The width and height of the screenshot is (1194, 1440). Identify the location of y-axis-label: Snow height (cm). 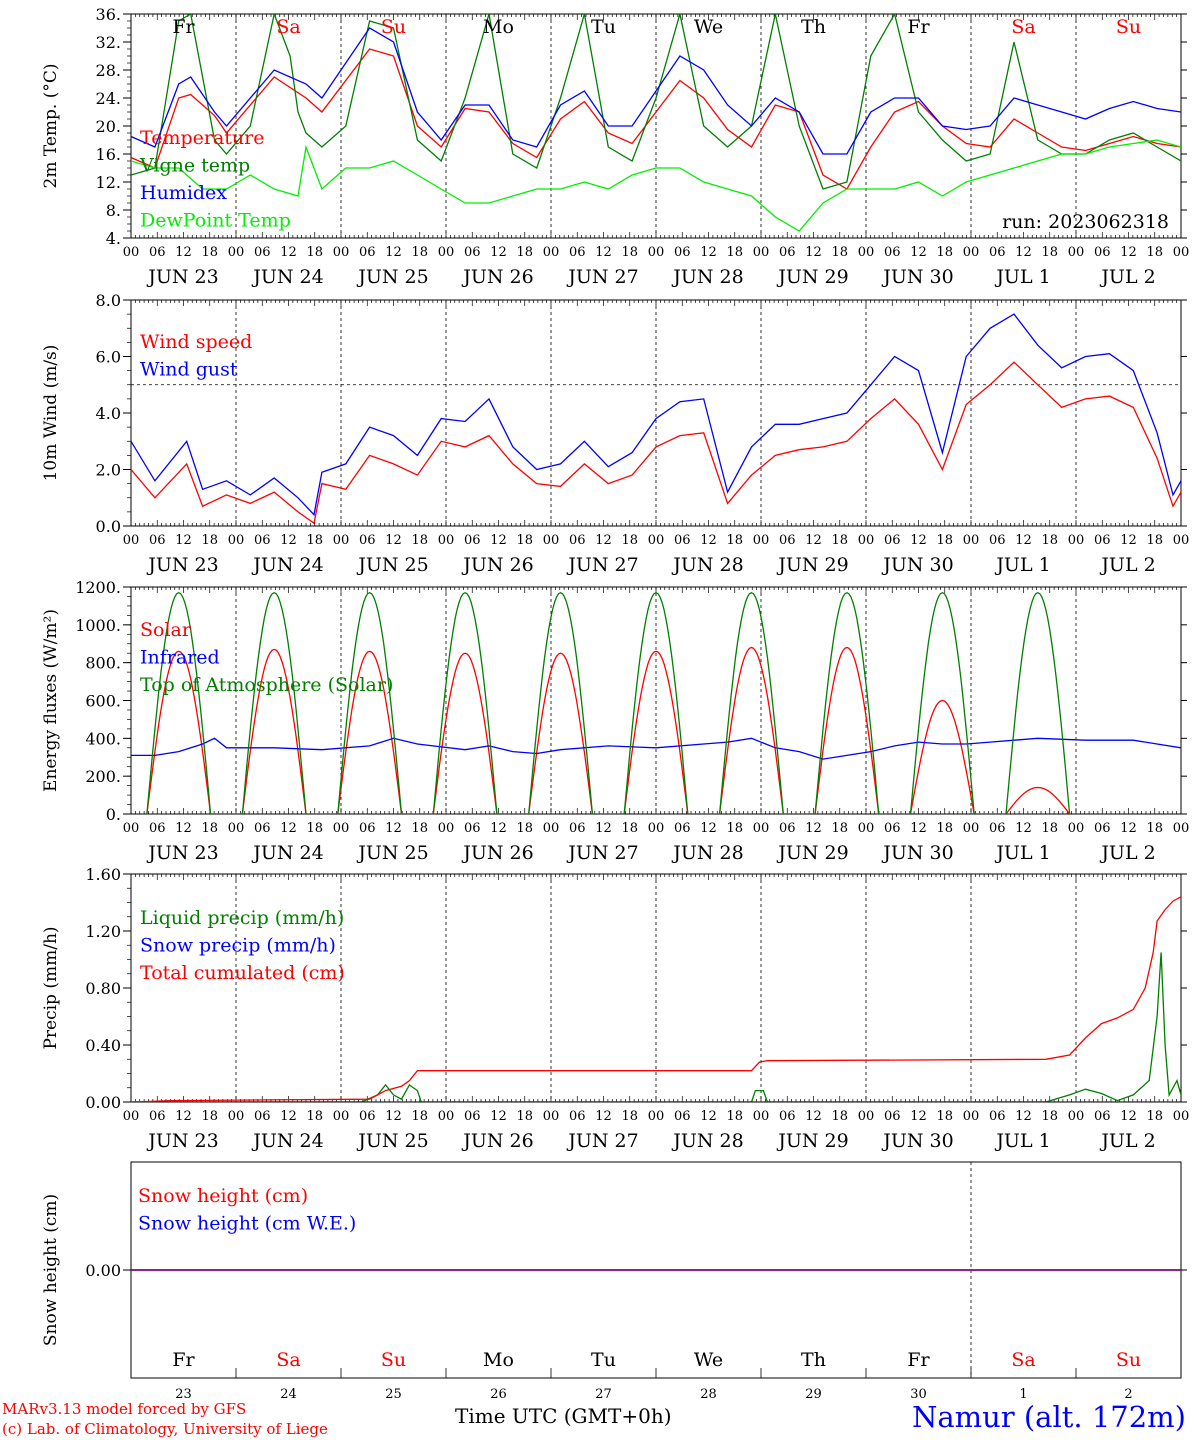
(51, 1270).